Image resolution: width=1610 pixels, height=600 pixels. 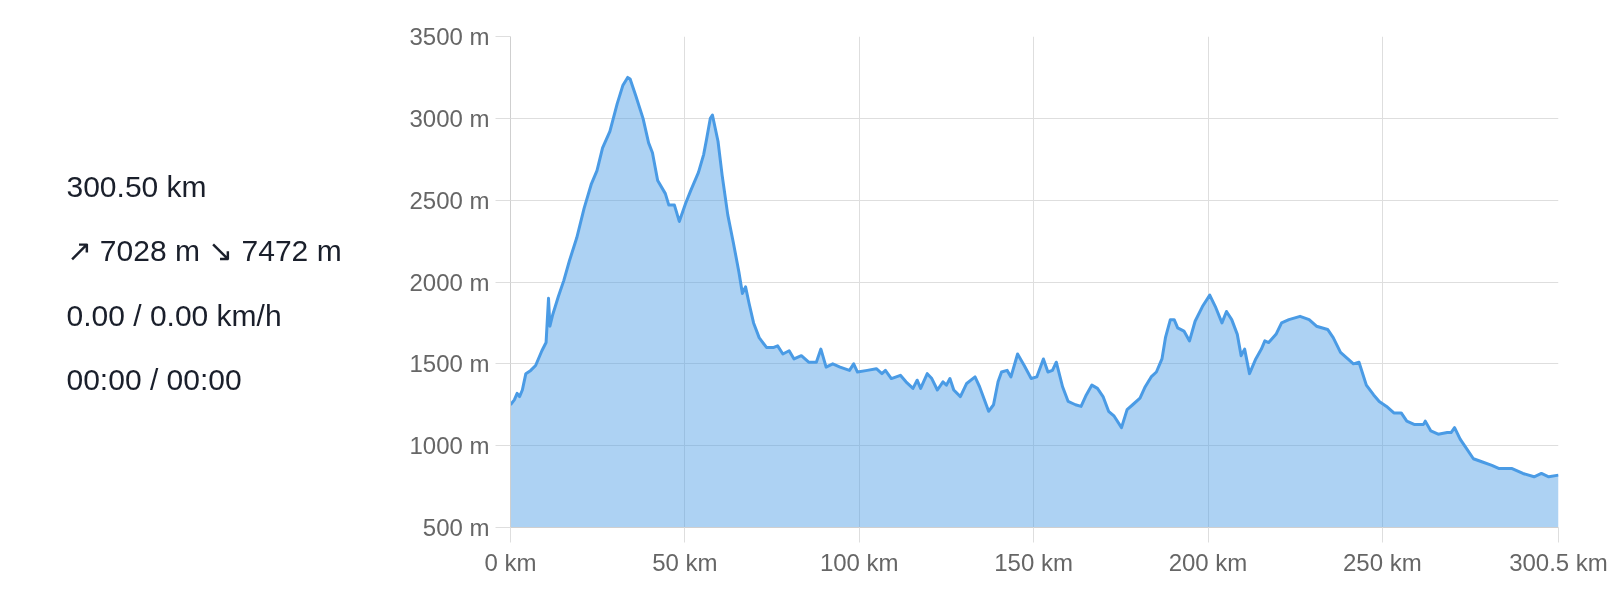 I want to click on y-tick-label: 3000 m, so click(x=449, y=118).